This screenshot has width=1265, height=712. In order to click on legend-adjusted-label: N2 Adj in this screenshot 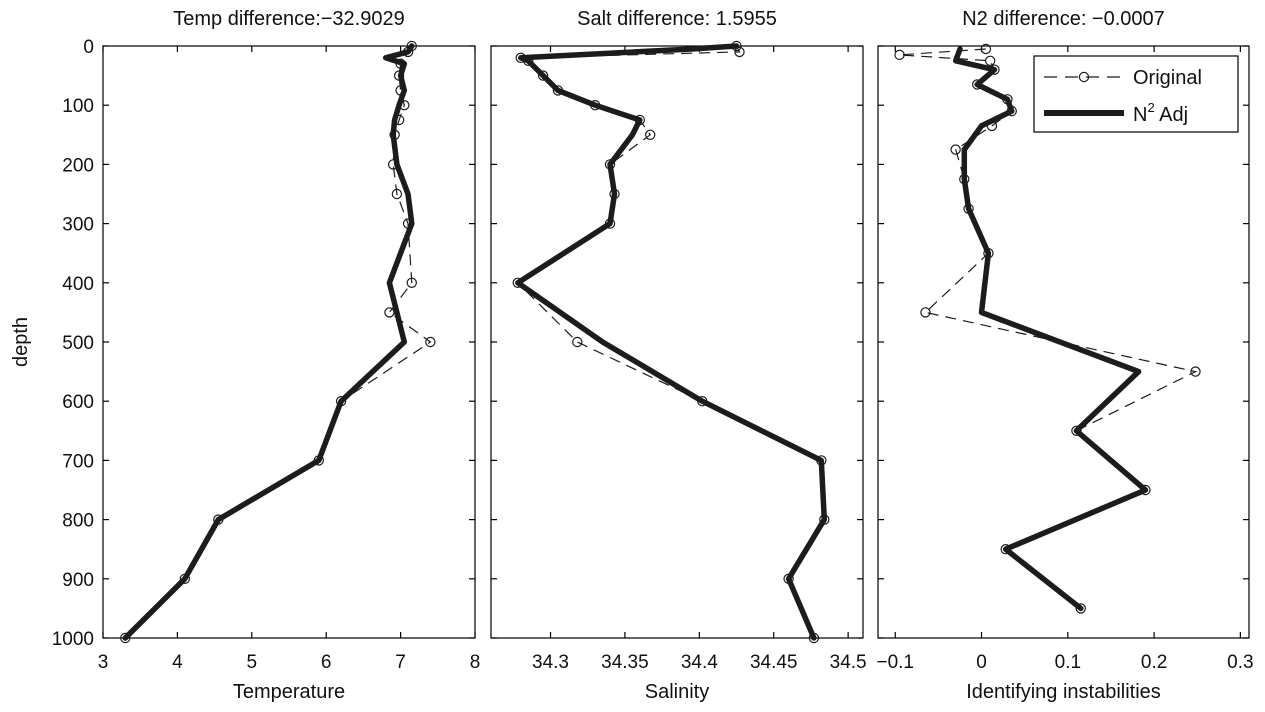, I will do `click(1160, 113)`.